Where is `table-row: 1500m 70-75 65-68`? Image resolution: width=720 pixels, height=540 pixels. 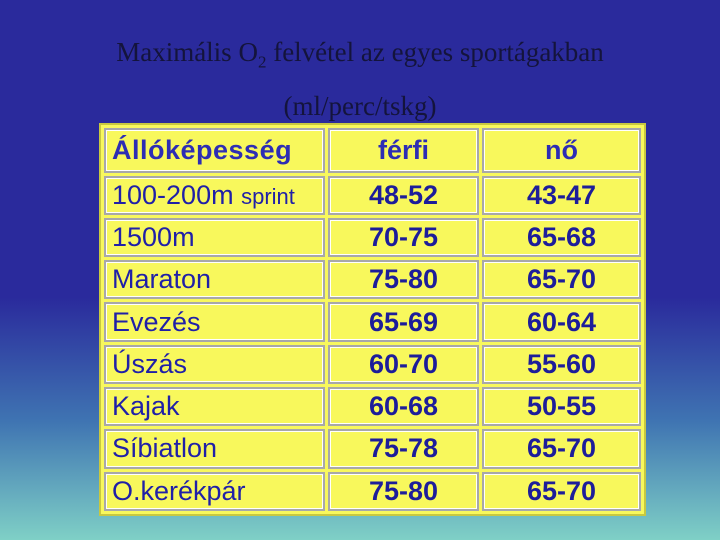
table-row: 1500m 70-75 65-68 is located at coordinates (372, 237).